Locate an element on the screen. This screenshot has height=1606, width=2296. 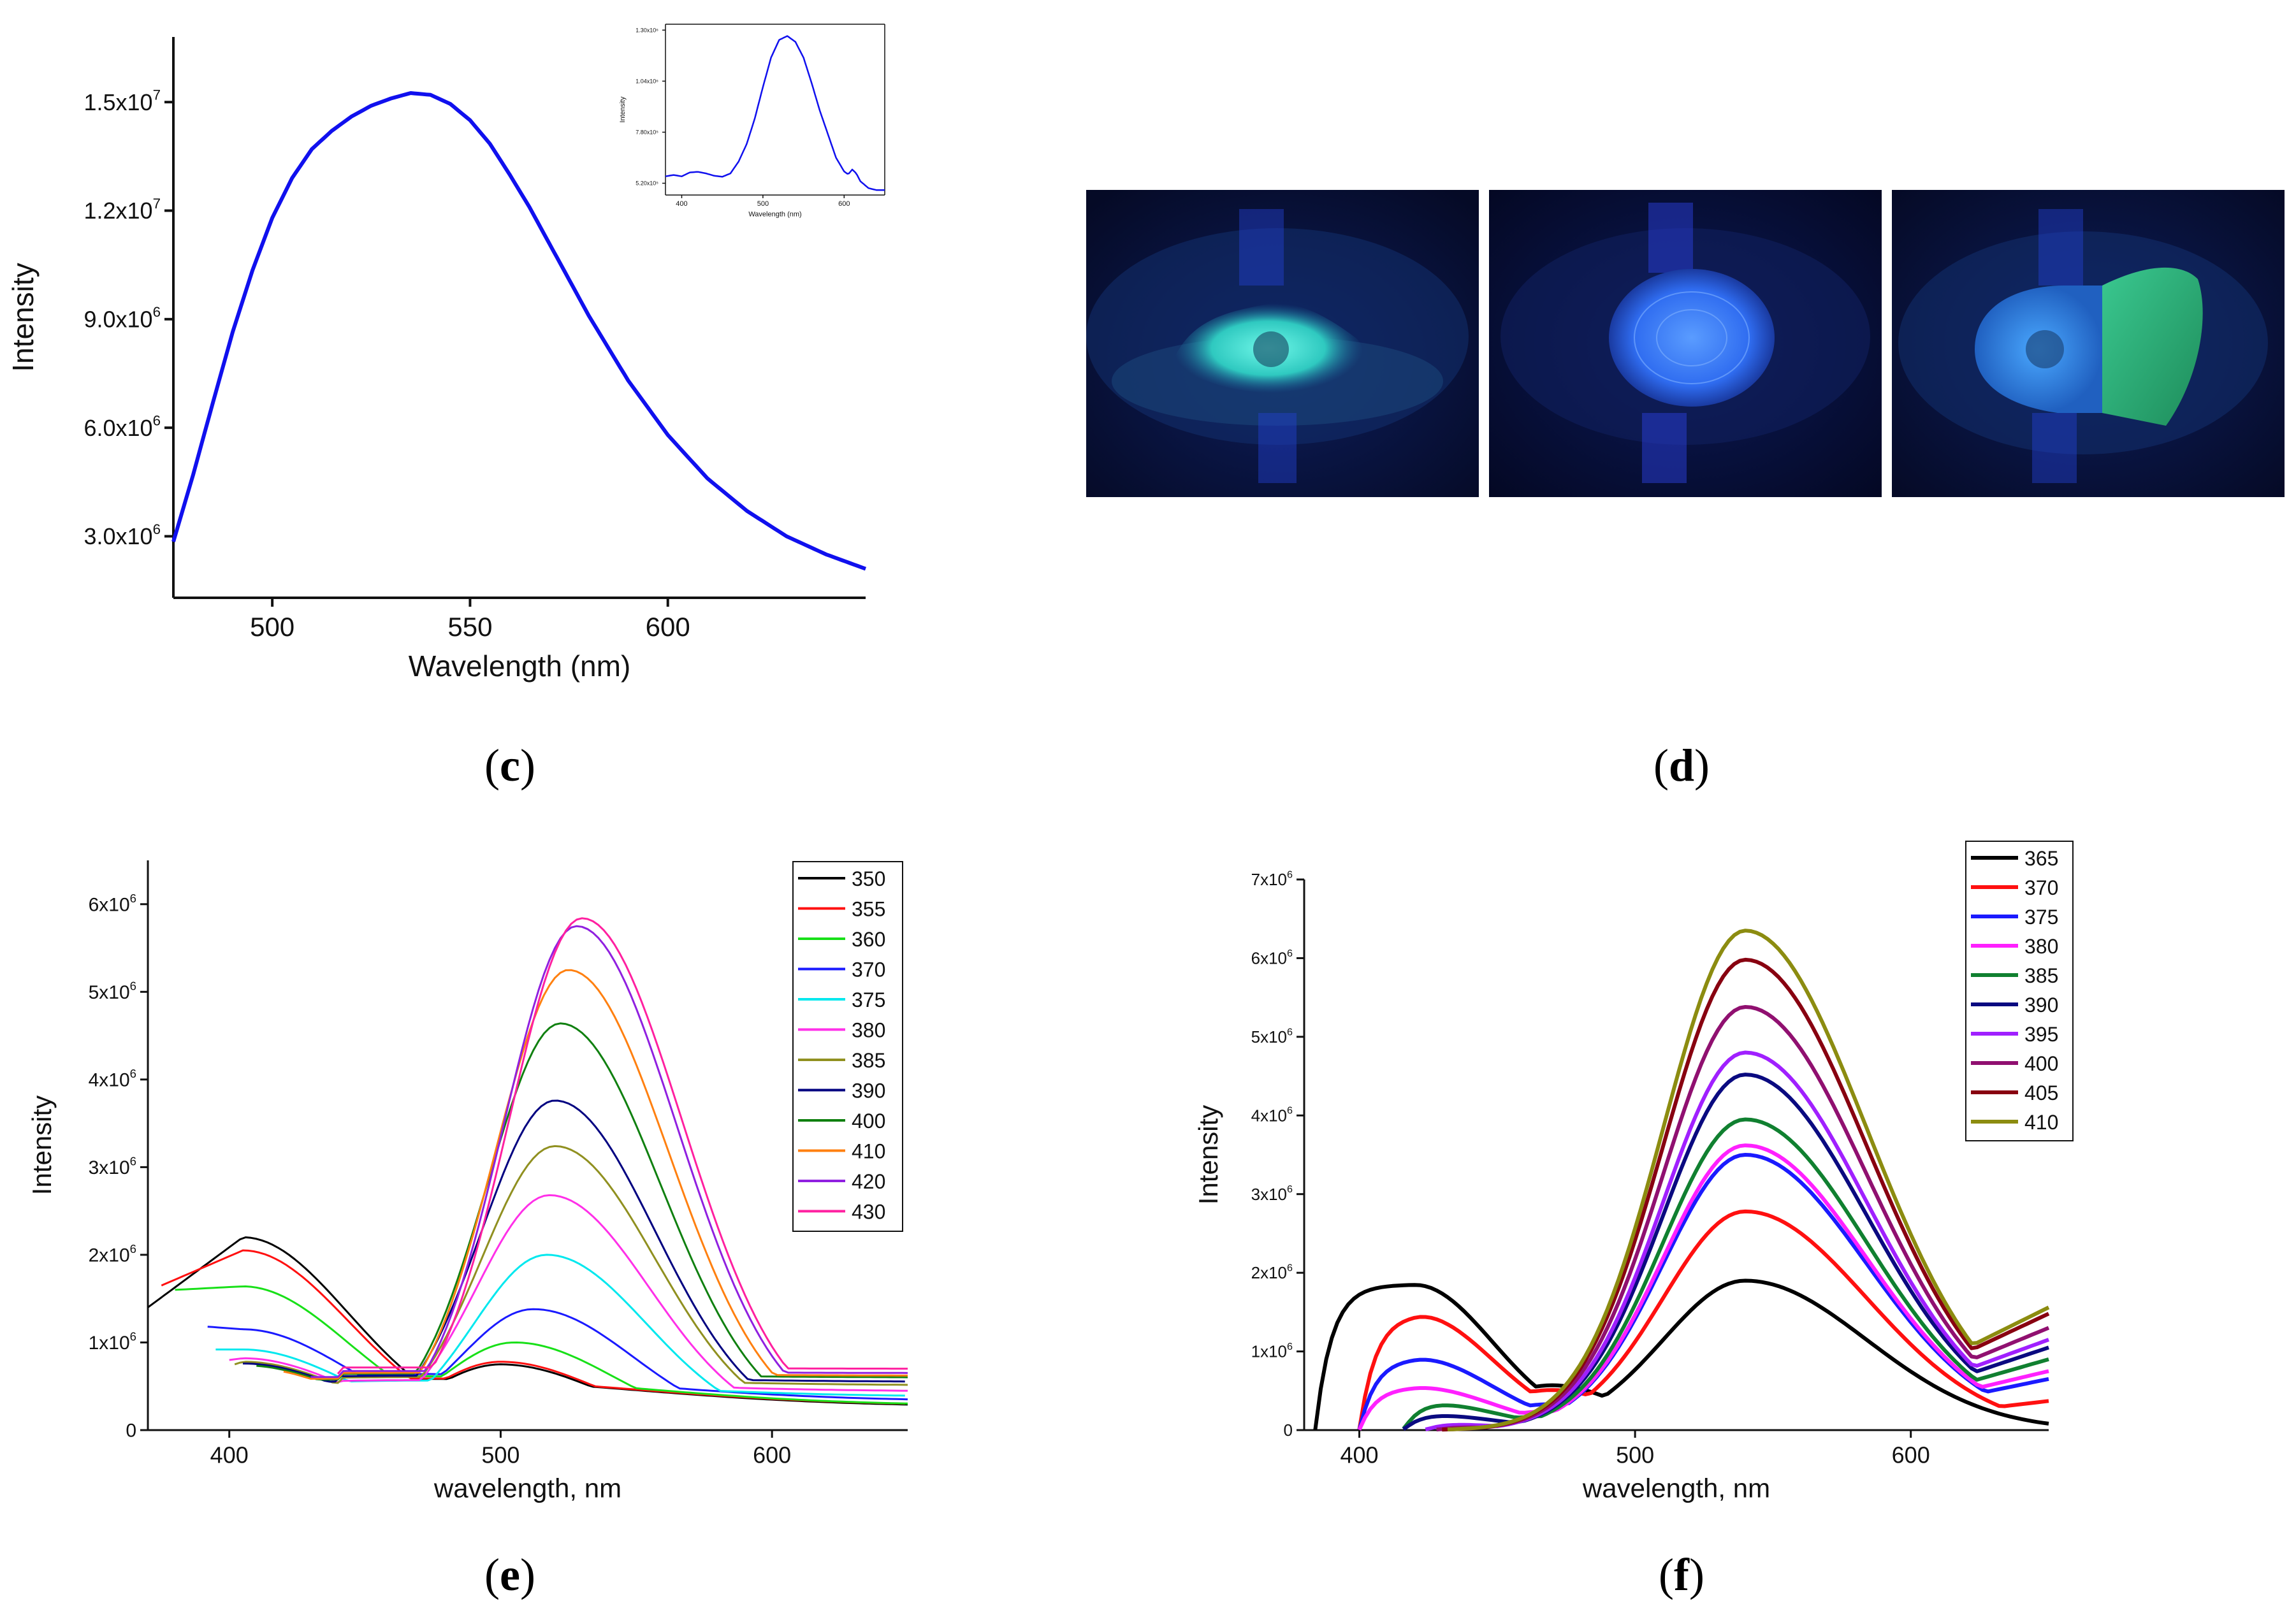
legend-label-360: 360 is located at coordinates (868, 939).